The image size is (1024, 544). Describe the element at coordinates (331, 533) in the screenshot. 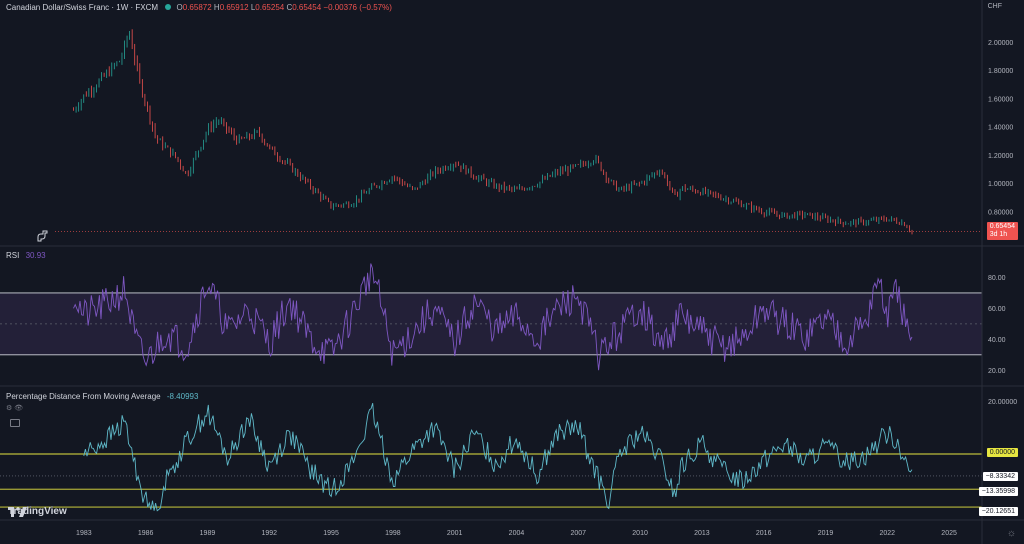

I see `year-tick-label: 1995` at that location.